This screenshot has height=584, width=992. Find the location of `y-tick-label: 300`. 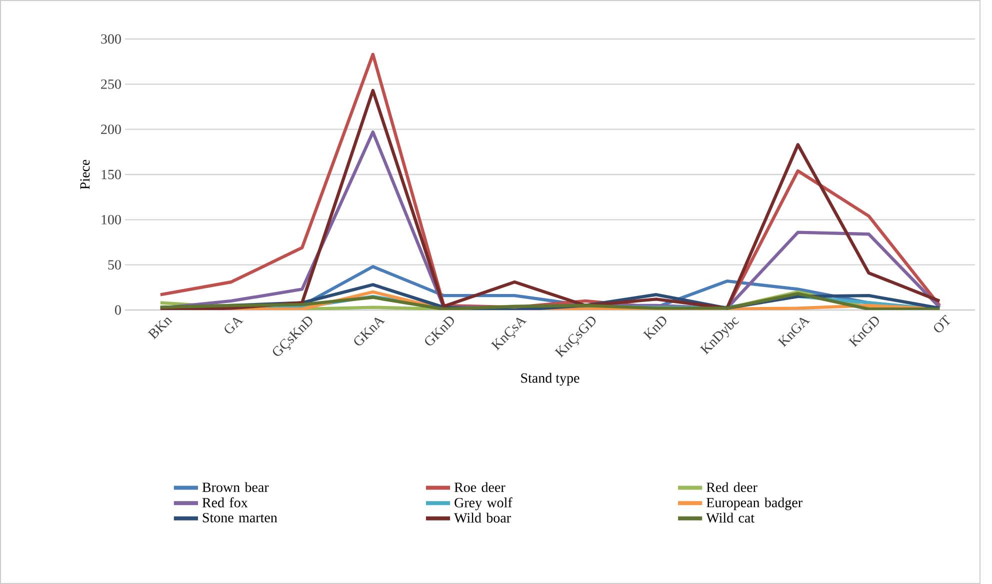

y-tick-label: 300 is located at coordinates (111, 39).